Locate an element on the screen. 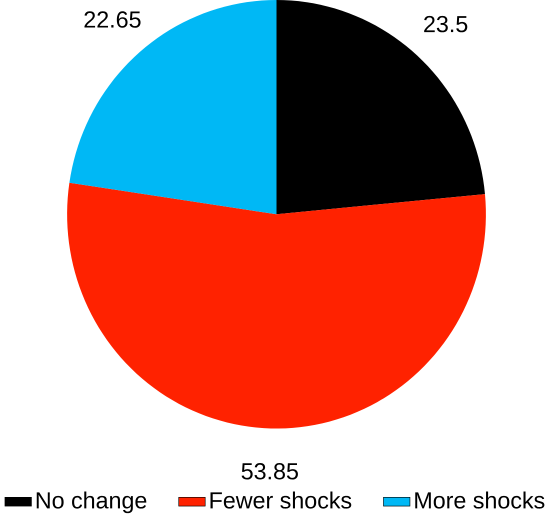 The image size is (553, 518). data-label: 53.85 is located at coordinates (270, 471).